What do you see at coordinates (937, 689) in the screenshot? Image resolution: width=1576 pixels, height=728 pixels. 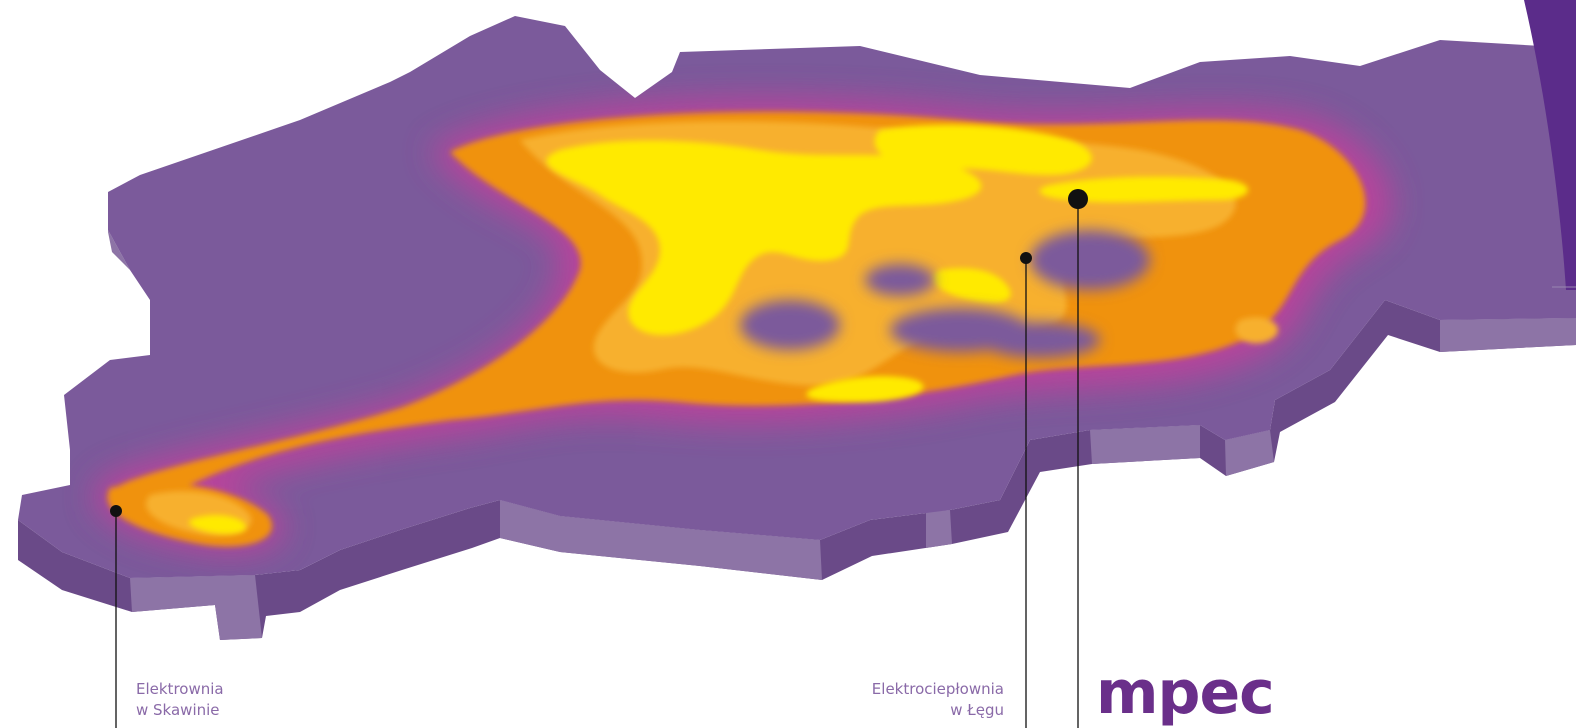 I see `label-leg-line1: Elektrociepłownia` at bounding box center [937, 689].